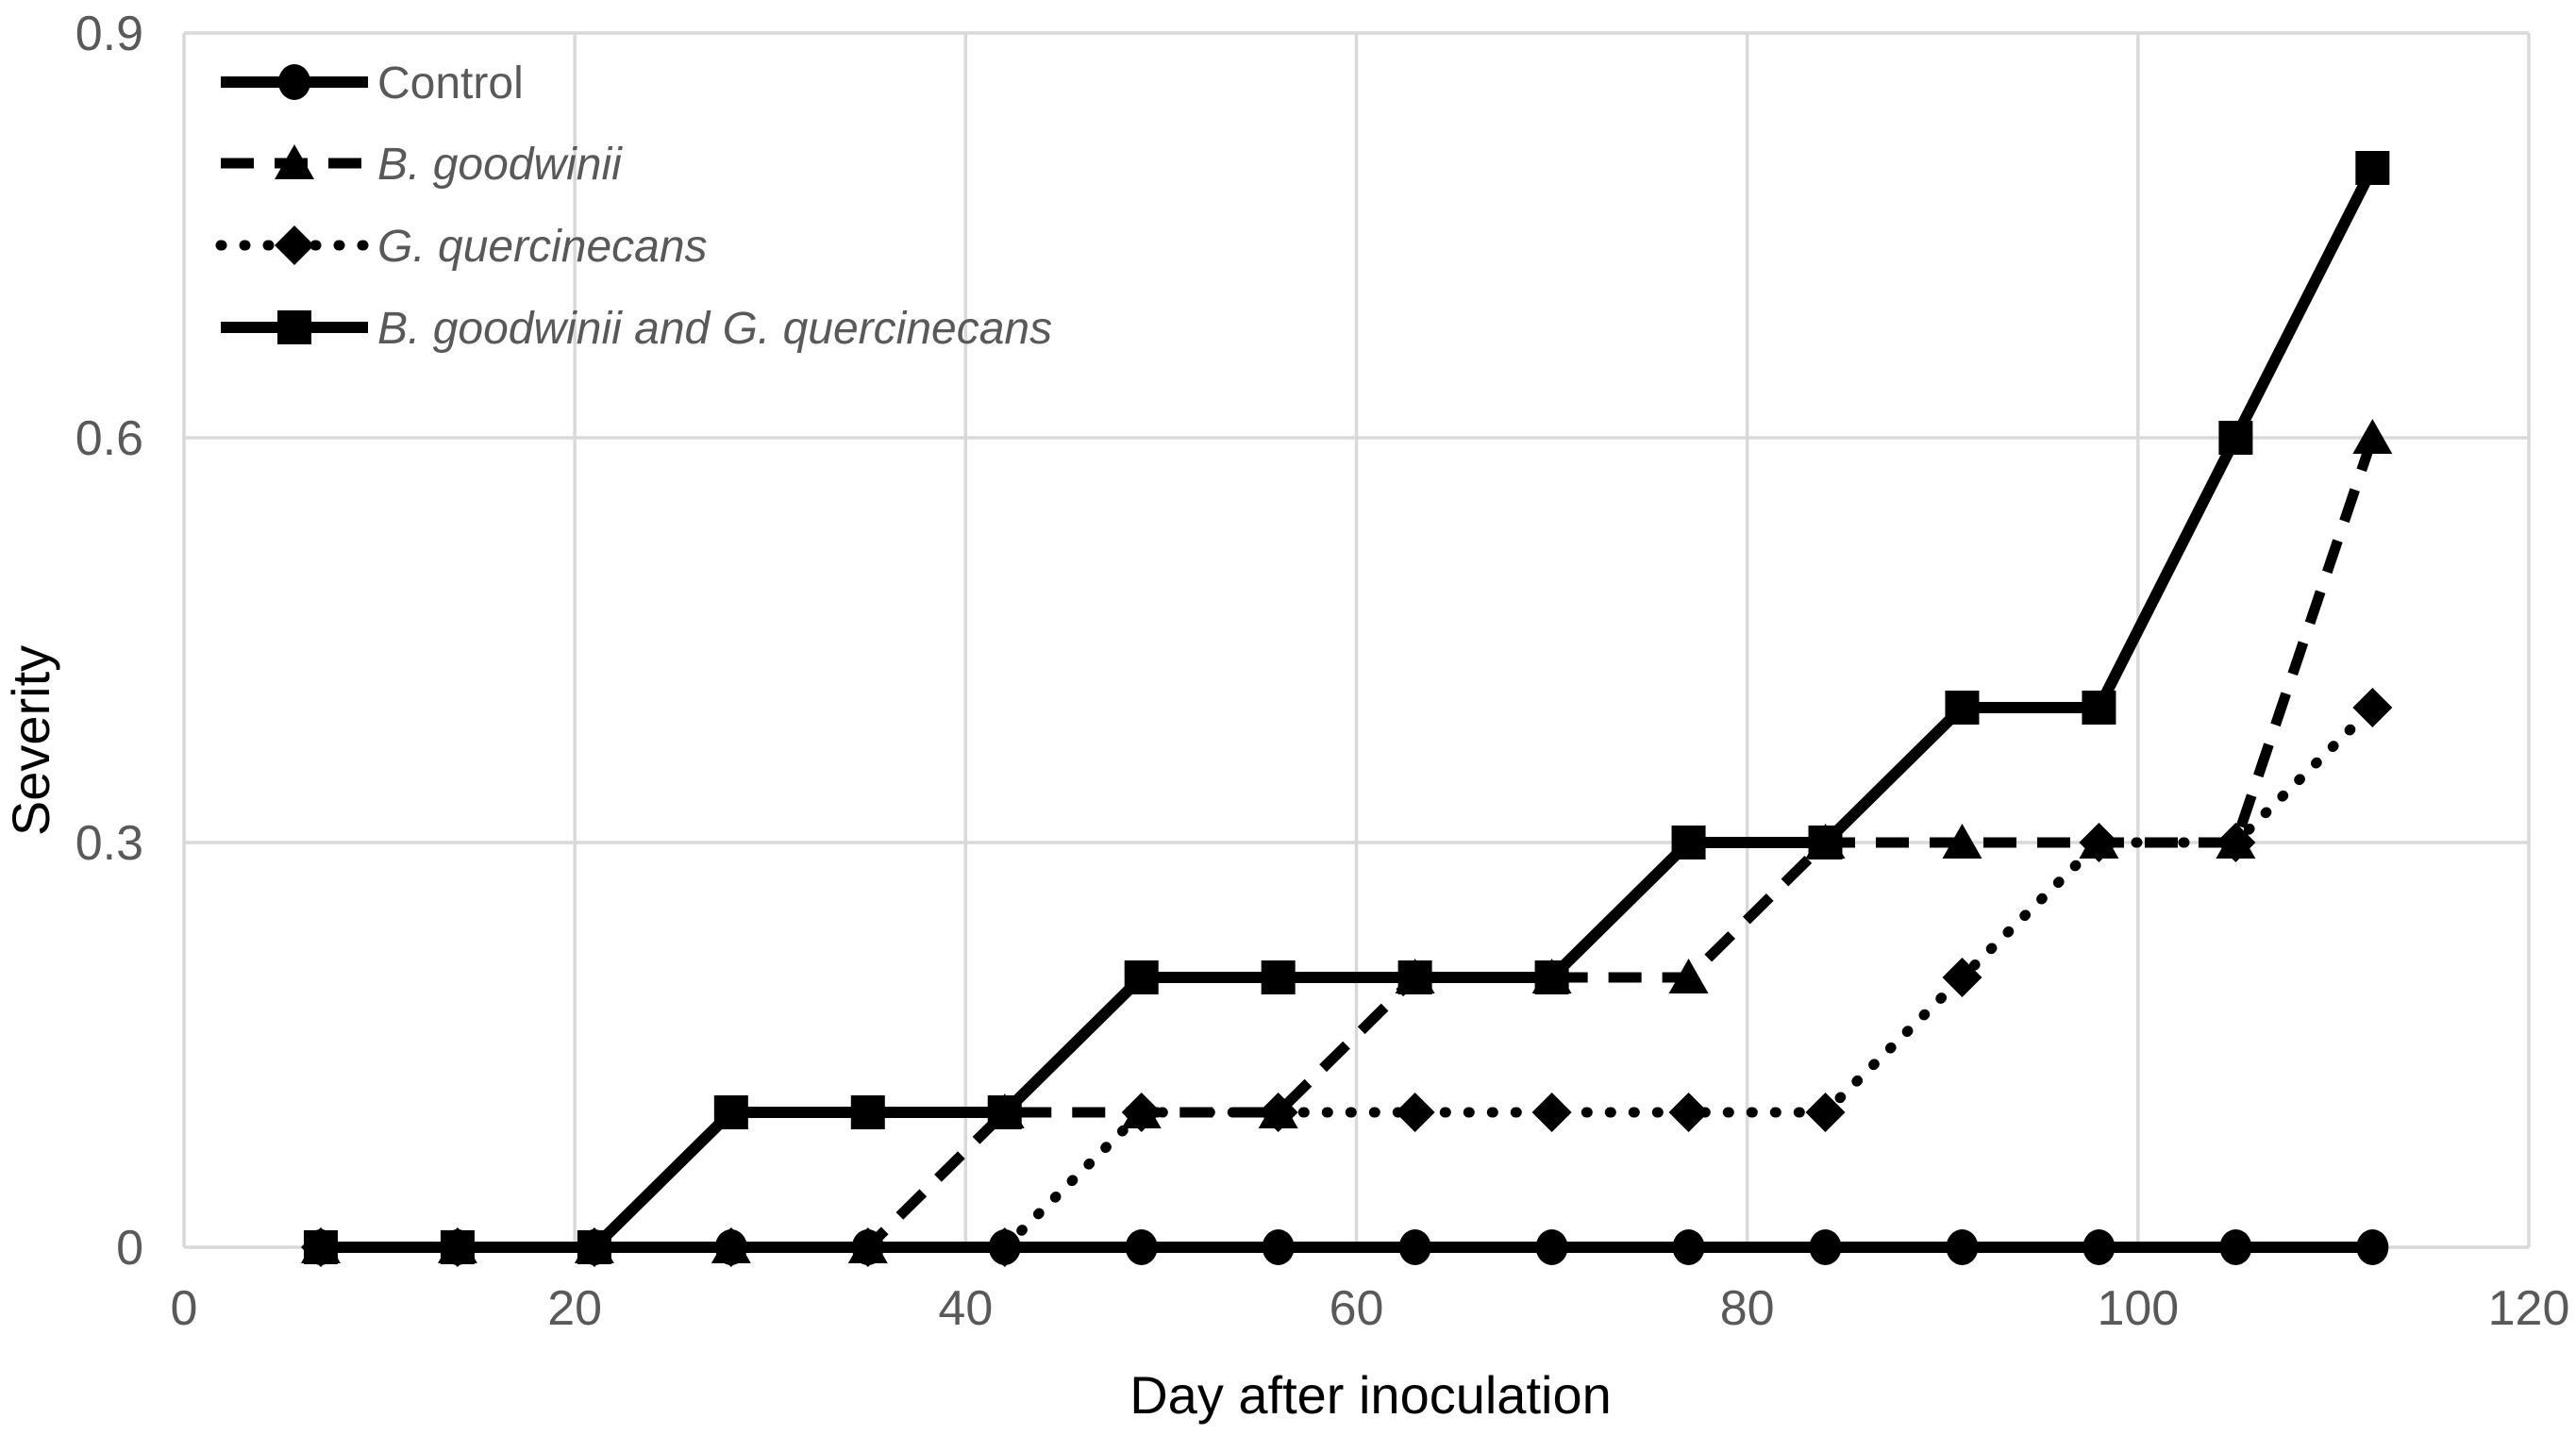 This screenshot has height=1435, width=2576. Describe the element at coordinates (1747, 1308) in the screenshot. I see `x-tick-label: 80` at that location.